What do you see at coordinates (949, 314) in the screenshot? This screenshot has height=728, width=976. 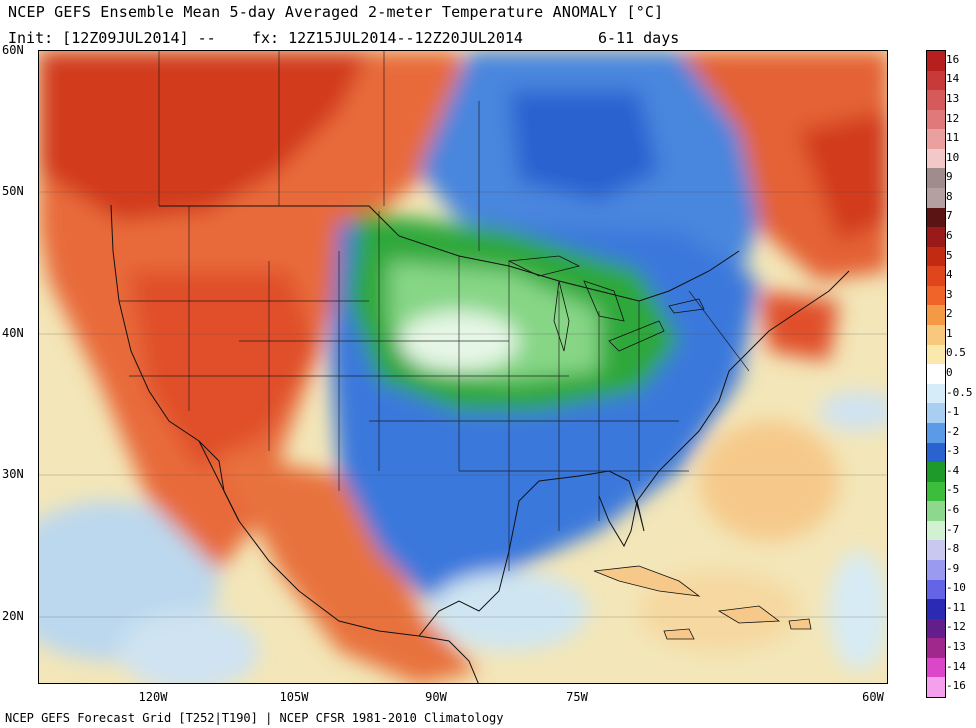 I see `colorbar-label: 2` at bounding box center [949, 314].